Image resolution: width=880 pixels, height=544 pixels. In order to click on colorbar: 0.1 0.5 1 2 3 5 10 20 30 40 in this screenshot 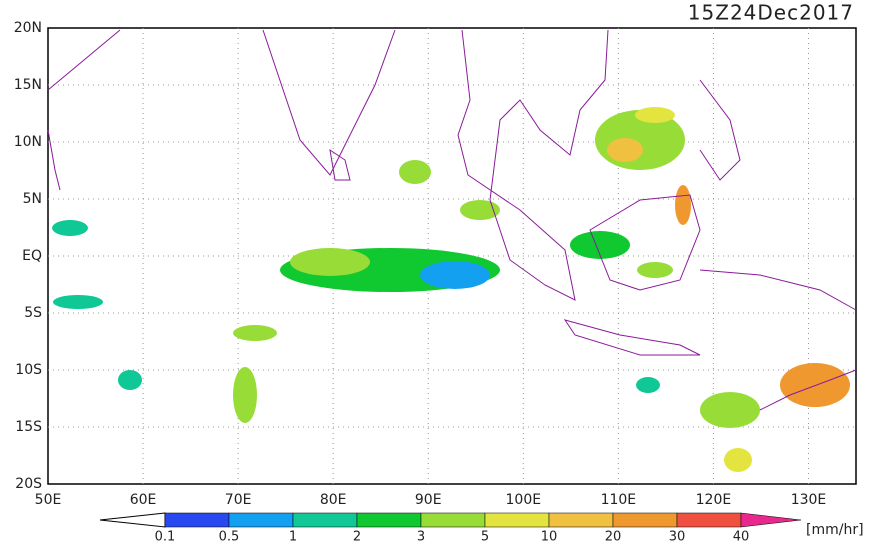, I will do `click(450, 528)`.